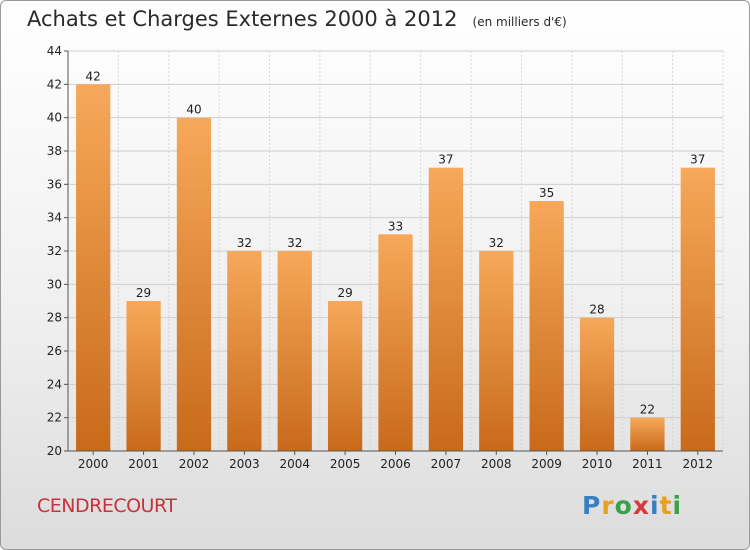  What do you see at coordinates (546, 193) in the screenshot?
I see `data-label: 35` at bounding box center [546, 193].